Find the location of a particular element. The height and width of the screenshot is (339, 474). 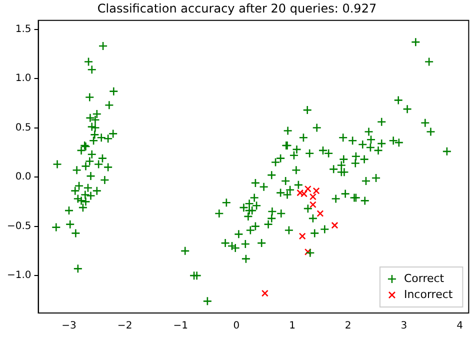

y-tick-label: 1.5 is located at coordinates (23, 29).